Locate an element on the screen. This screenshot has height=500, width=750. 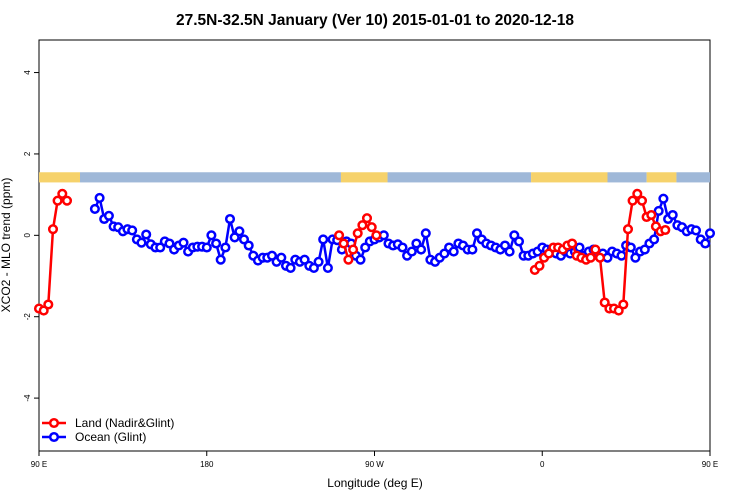
land-ocean-band is located at coordinates (374, 177).